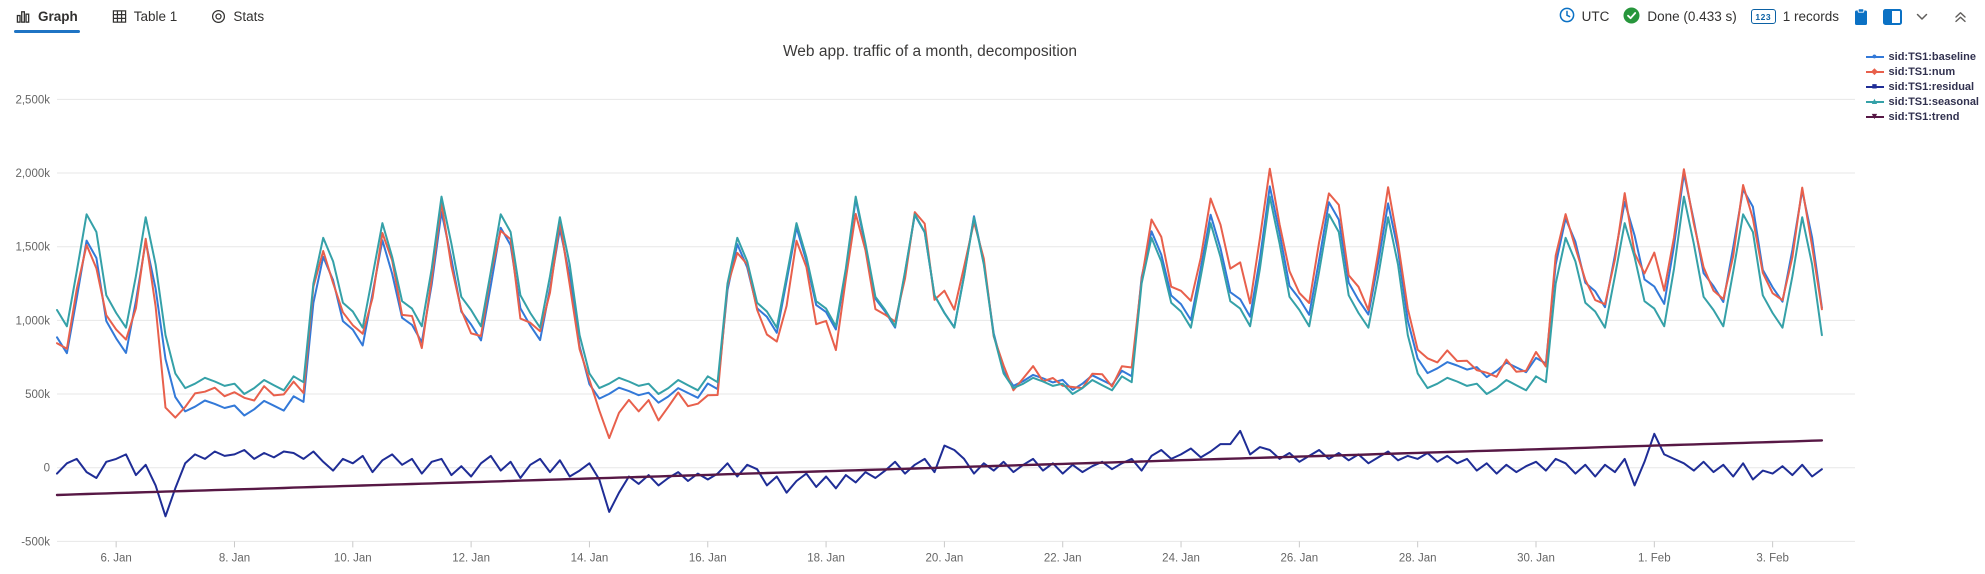 Image resolution: width=1985 pixels, height=574 pixels. What do you see at coordinates (590, 558) in the screenshot?
I see `svg-text: 14. Jan` at bounding box center [590, 558].